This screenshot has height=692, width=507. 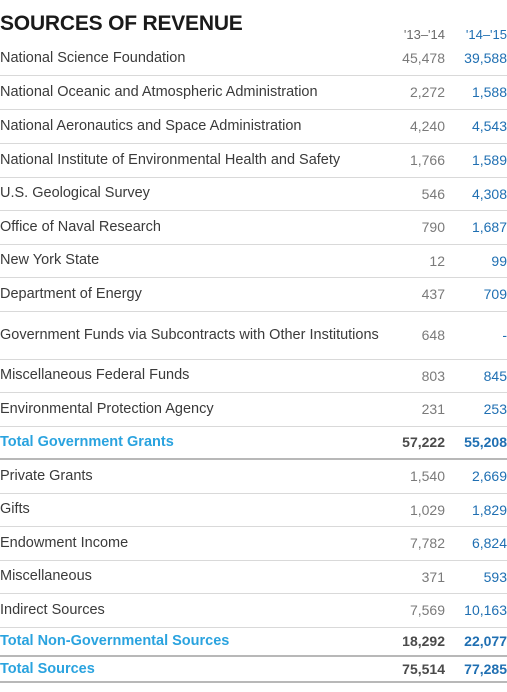 What do you see at coordinates (417, 476) in the screenshot?
I see `value-2013-2014: 1,540` at bounding box center [417, 476].